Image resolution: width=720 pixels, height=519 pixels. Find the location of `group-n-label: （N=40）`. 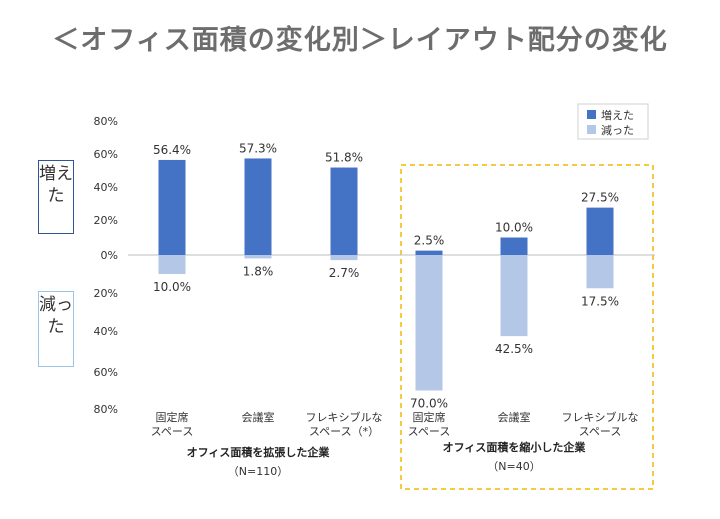

group-n-label: （N=40） is located at coordinates (513, 466).